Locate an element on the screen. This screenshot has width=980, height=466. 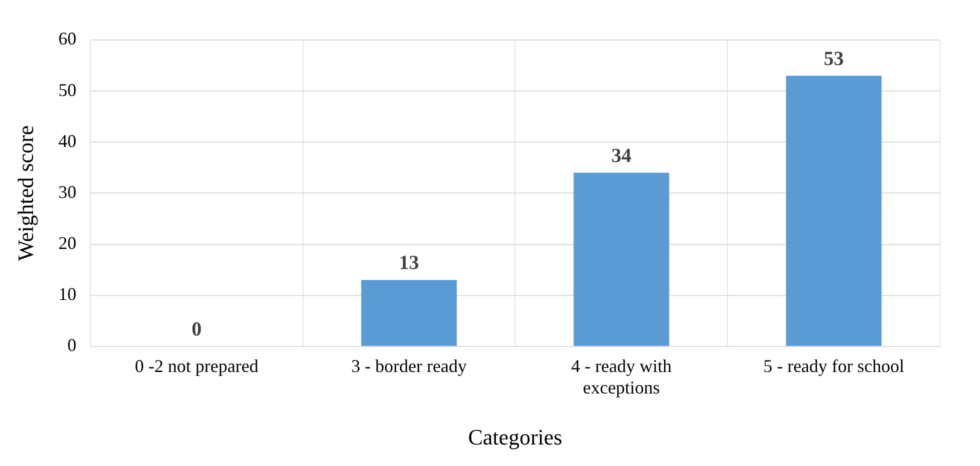
data-label: 13 is located at coordinates (409, 263).